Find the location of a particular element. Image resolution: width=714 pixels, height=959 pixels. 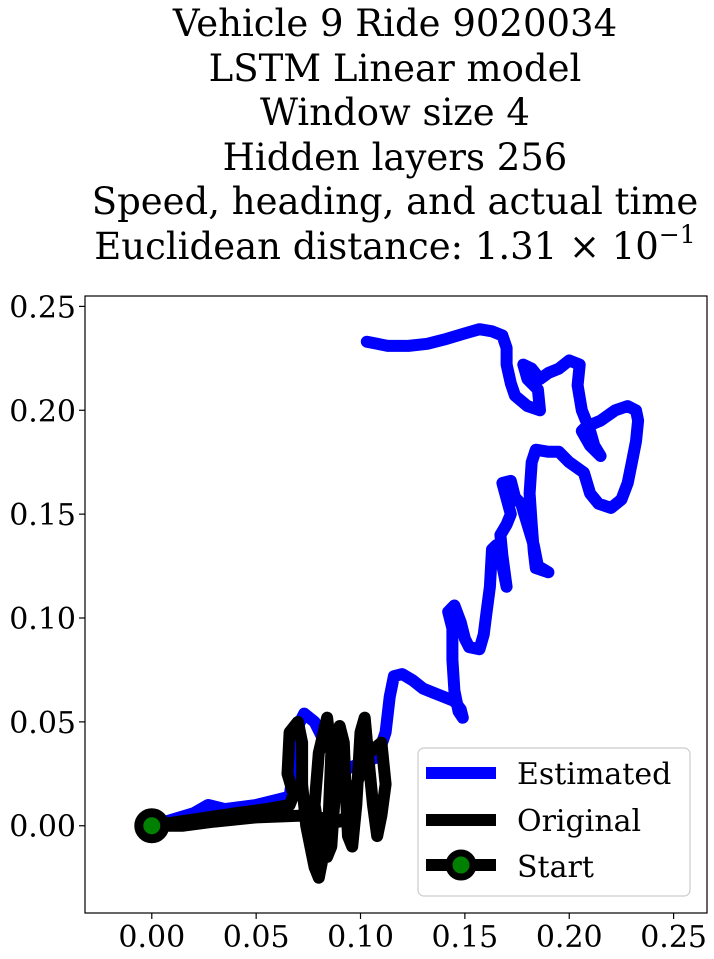

x-tick-label: 0.10 is located at coordinates (360, 937).